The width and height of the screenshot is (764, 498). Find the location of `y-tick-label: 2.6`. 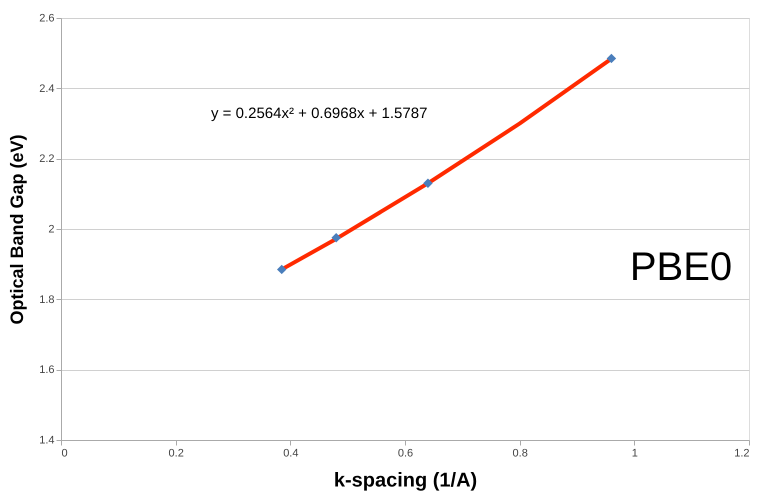

y-tick-label: 2.6 is located at coordinates (46, 18).